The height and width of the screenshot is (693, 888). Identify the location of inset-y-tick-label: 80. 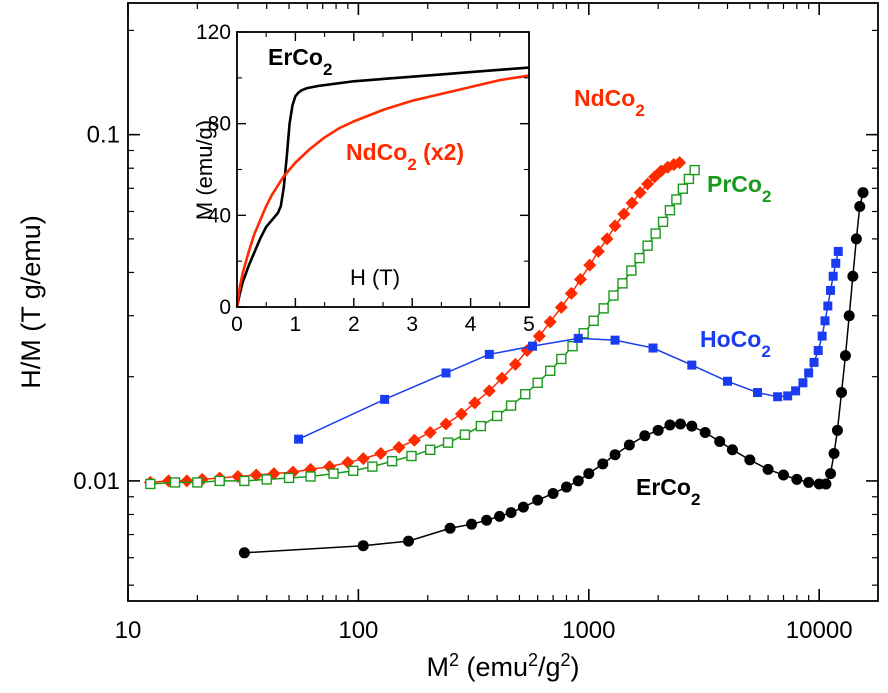
(219, 124).